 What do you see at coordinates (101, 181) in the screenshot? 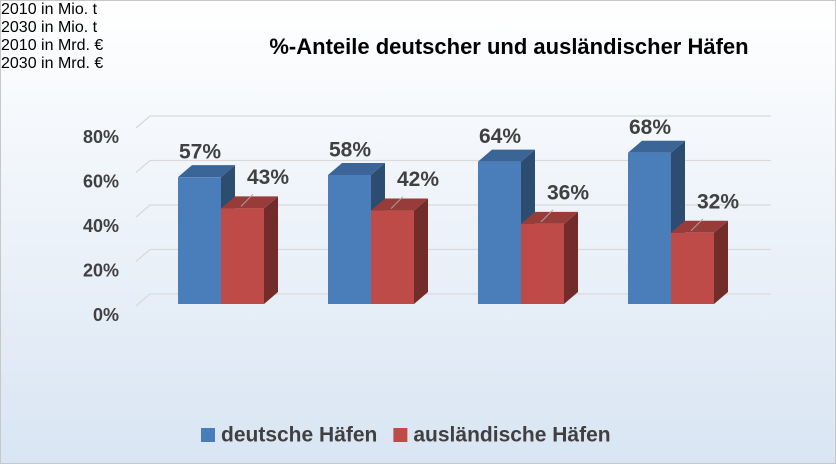
I see `y-tick-label: 60%` at bounding box center [101, 181].